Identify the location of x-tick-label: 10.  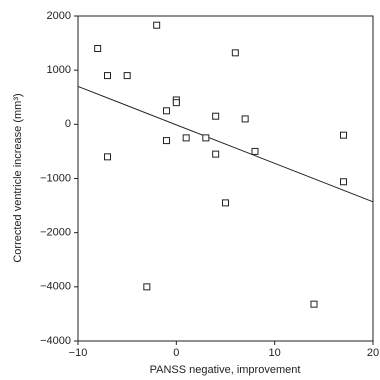
(275, 353).